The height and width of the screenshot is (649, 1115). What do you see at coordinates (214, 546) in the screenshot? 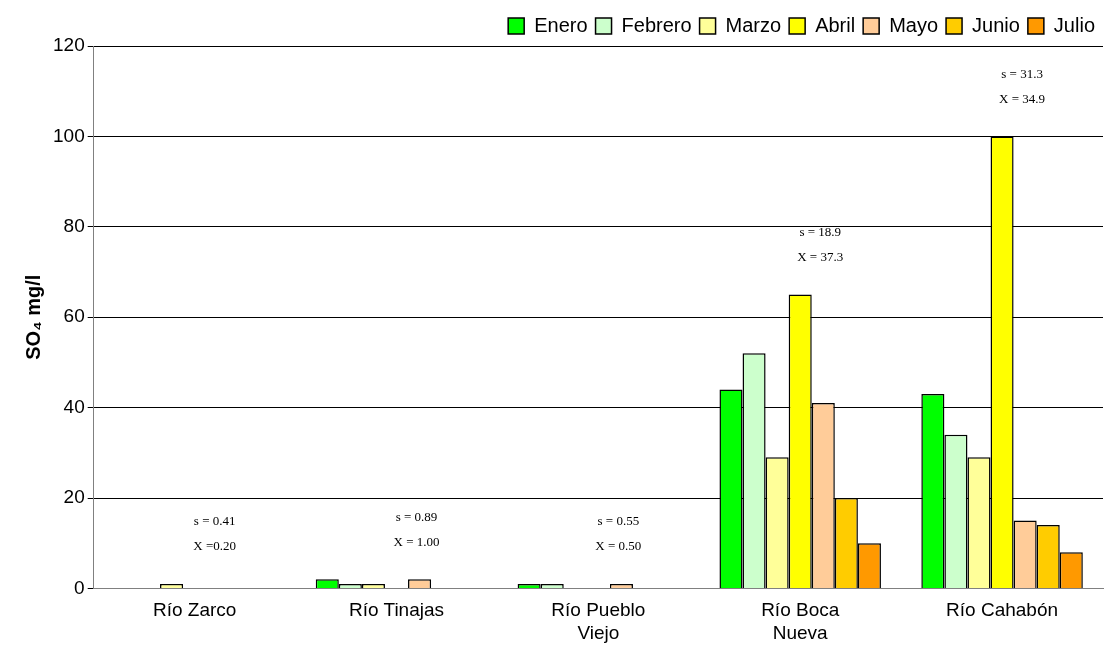
I see `annotation: X =0.20` at bounding box center [214, 546].